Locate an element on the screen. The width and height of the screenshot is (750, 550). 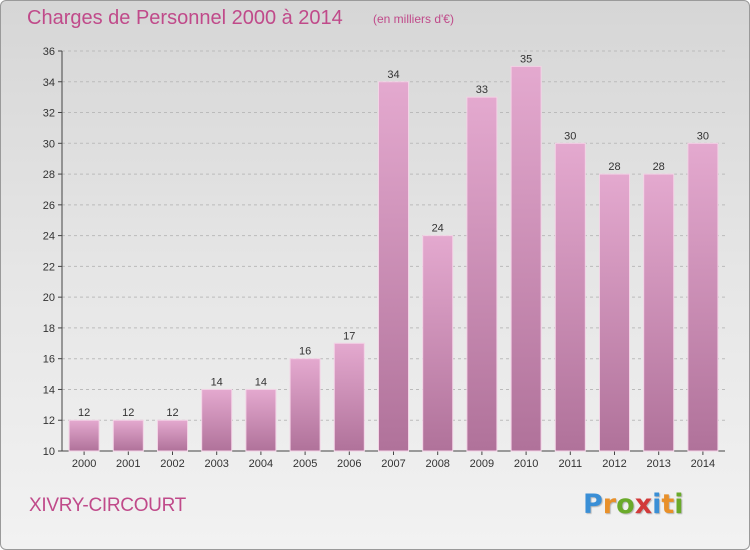
value-label-2000: 12 is located at coordinates (84, 413).